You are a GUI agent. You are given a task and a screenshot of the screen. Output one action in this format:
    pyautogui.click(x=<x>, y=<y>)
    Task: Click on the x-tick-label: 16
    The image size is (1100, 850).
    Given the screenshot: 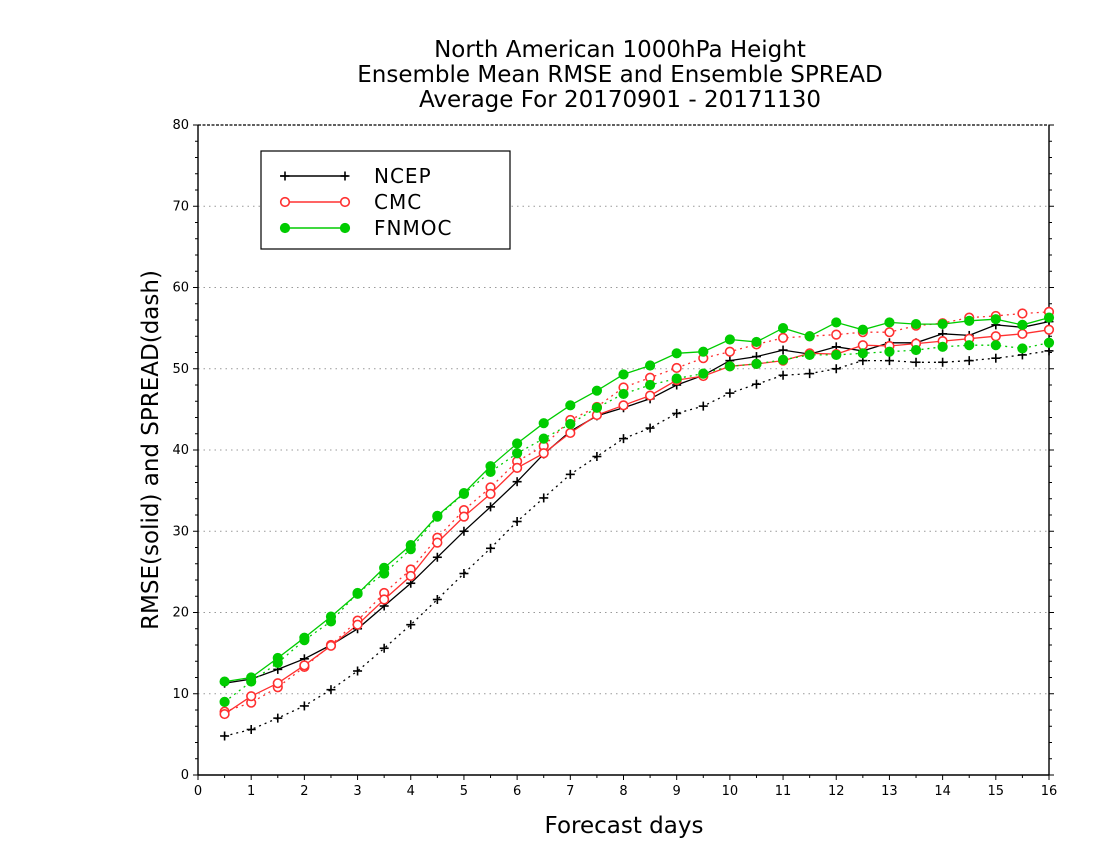 What is the action you would take?
    pyautogui.click(x=1049, y=791)
    